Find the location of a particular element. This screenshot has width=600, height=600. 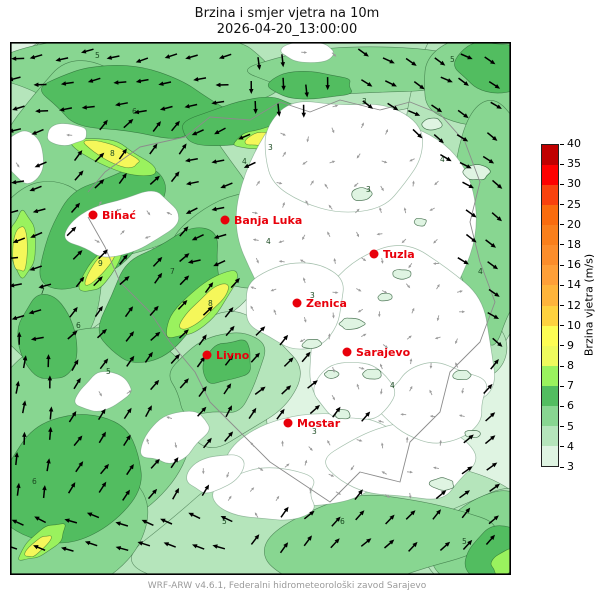

colorbar-tick-label: 18 is located at coordinates (574, 244).